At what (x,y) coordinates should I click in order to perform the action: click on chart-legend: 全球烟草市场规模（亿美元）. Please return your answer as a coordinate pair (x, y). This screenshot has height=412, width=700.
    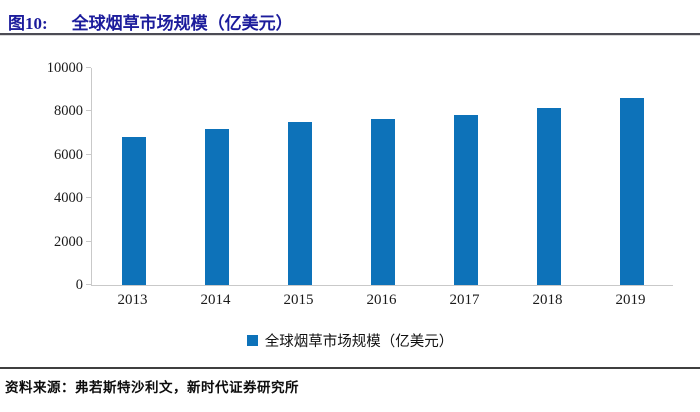
    Looking at the image, I should click on (350, 340).